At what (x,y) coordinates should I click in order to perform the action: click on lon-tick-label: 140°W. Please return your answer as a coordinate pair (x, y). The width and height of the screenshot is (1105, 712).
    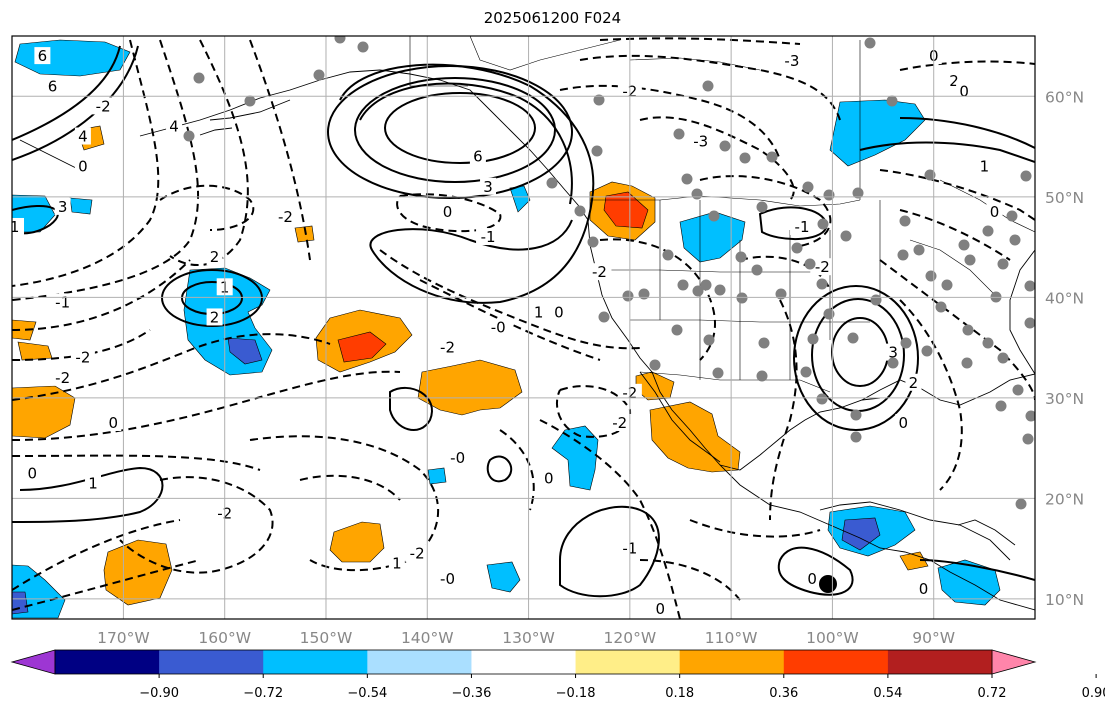
    Looking at the image, I should click on (427, 638).